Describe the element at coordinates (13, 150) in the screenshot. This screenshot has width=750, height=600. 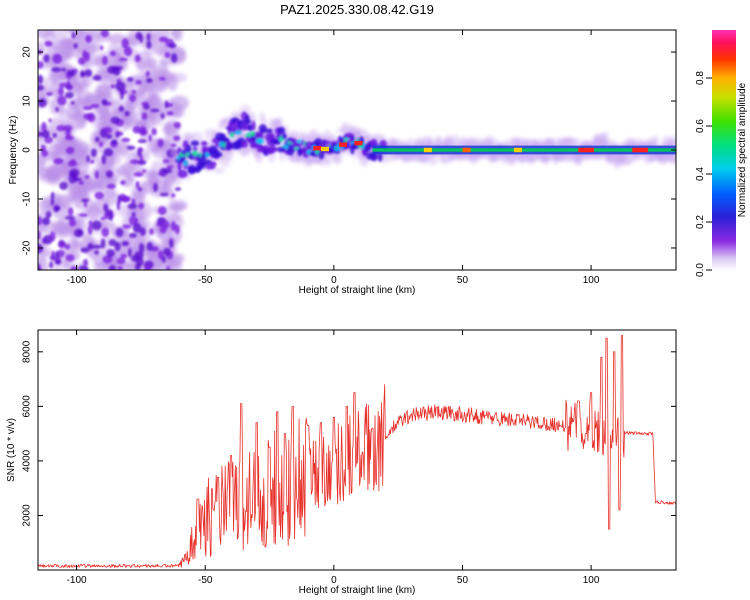
I see `spectrogram-y-label: Frequency (Hz)` at that location.